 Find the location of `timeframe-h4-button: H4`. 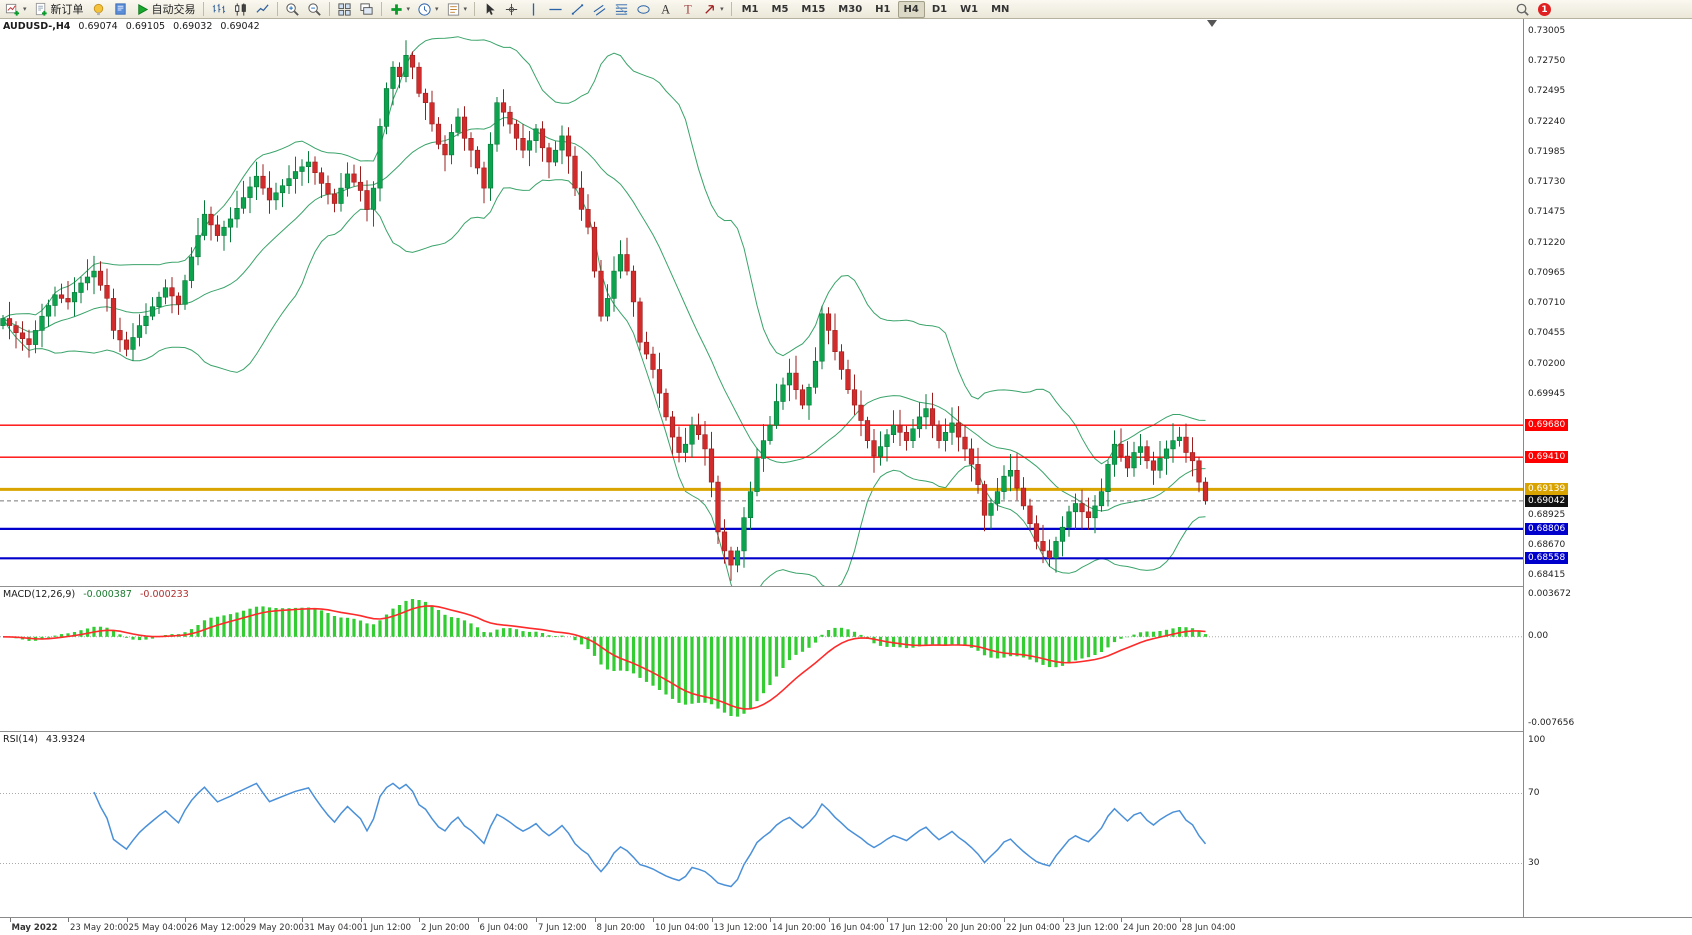

timeframe-h4-button: H4 is located at coordinates (911, 9).